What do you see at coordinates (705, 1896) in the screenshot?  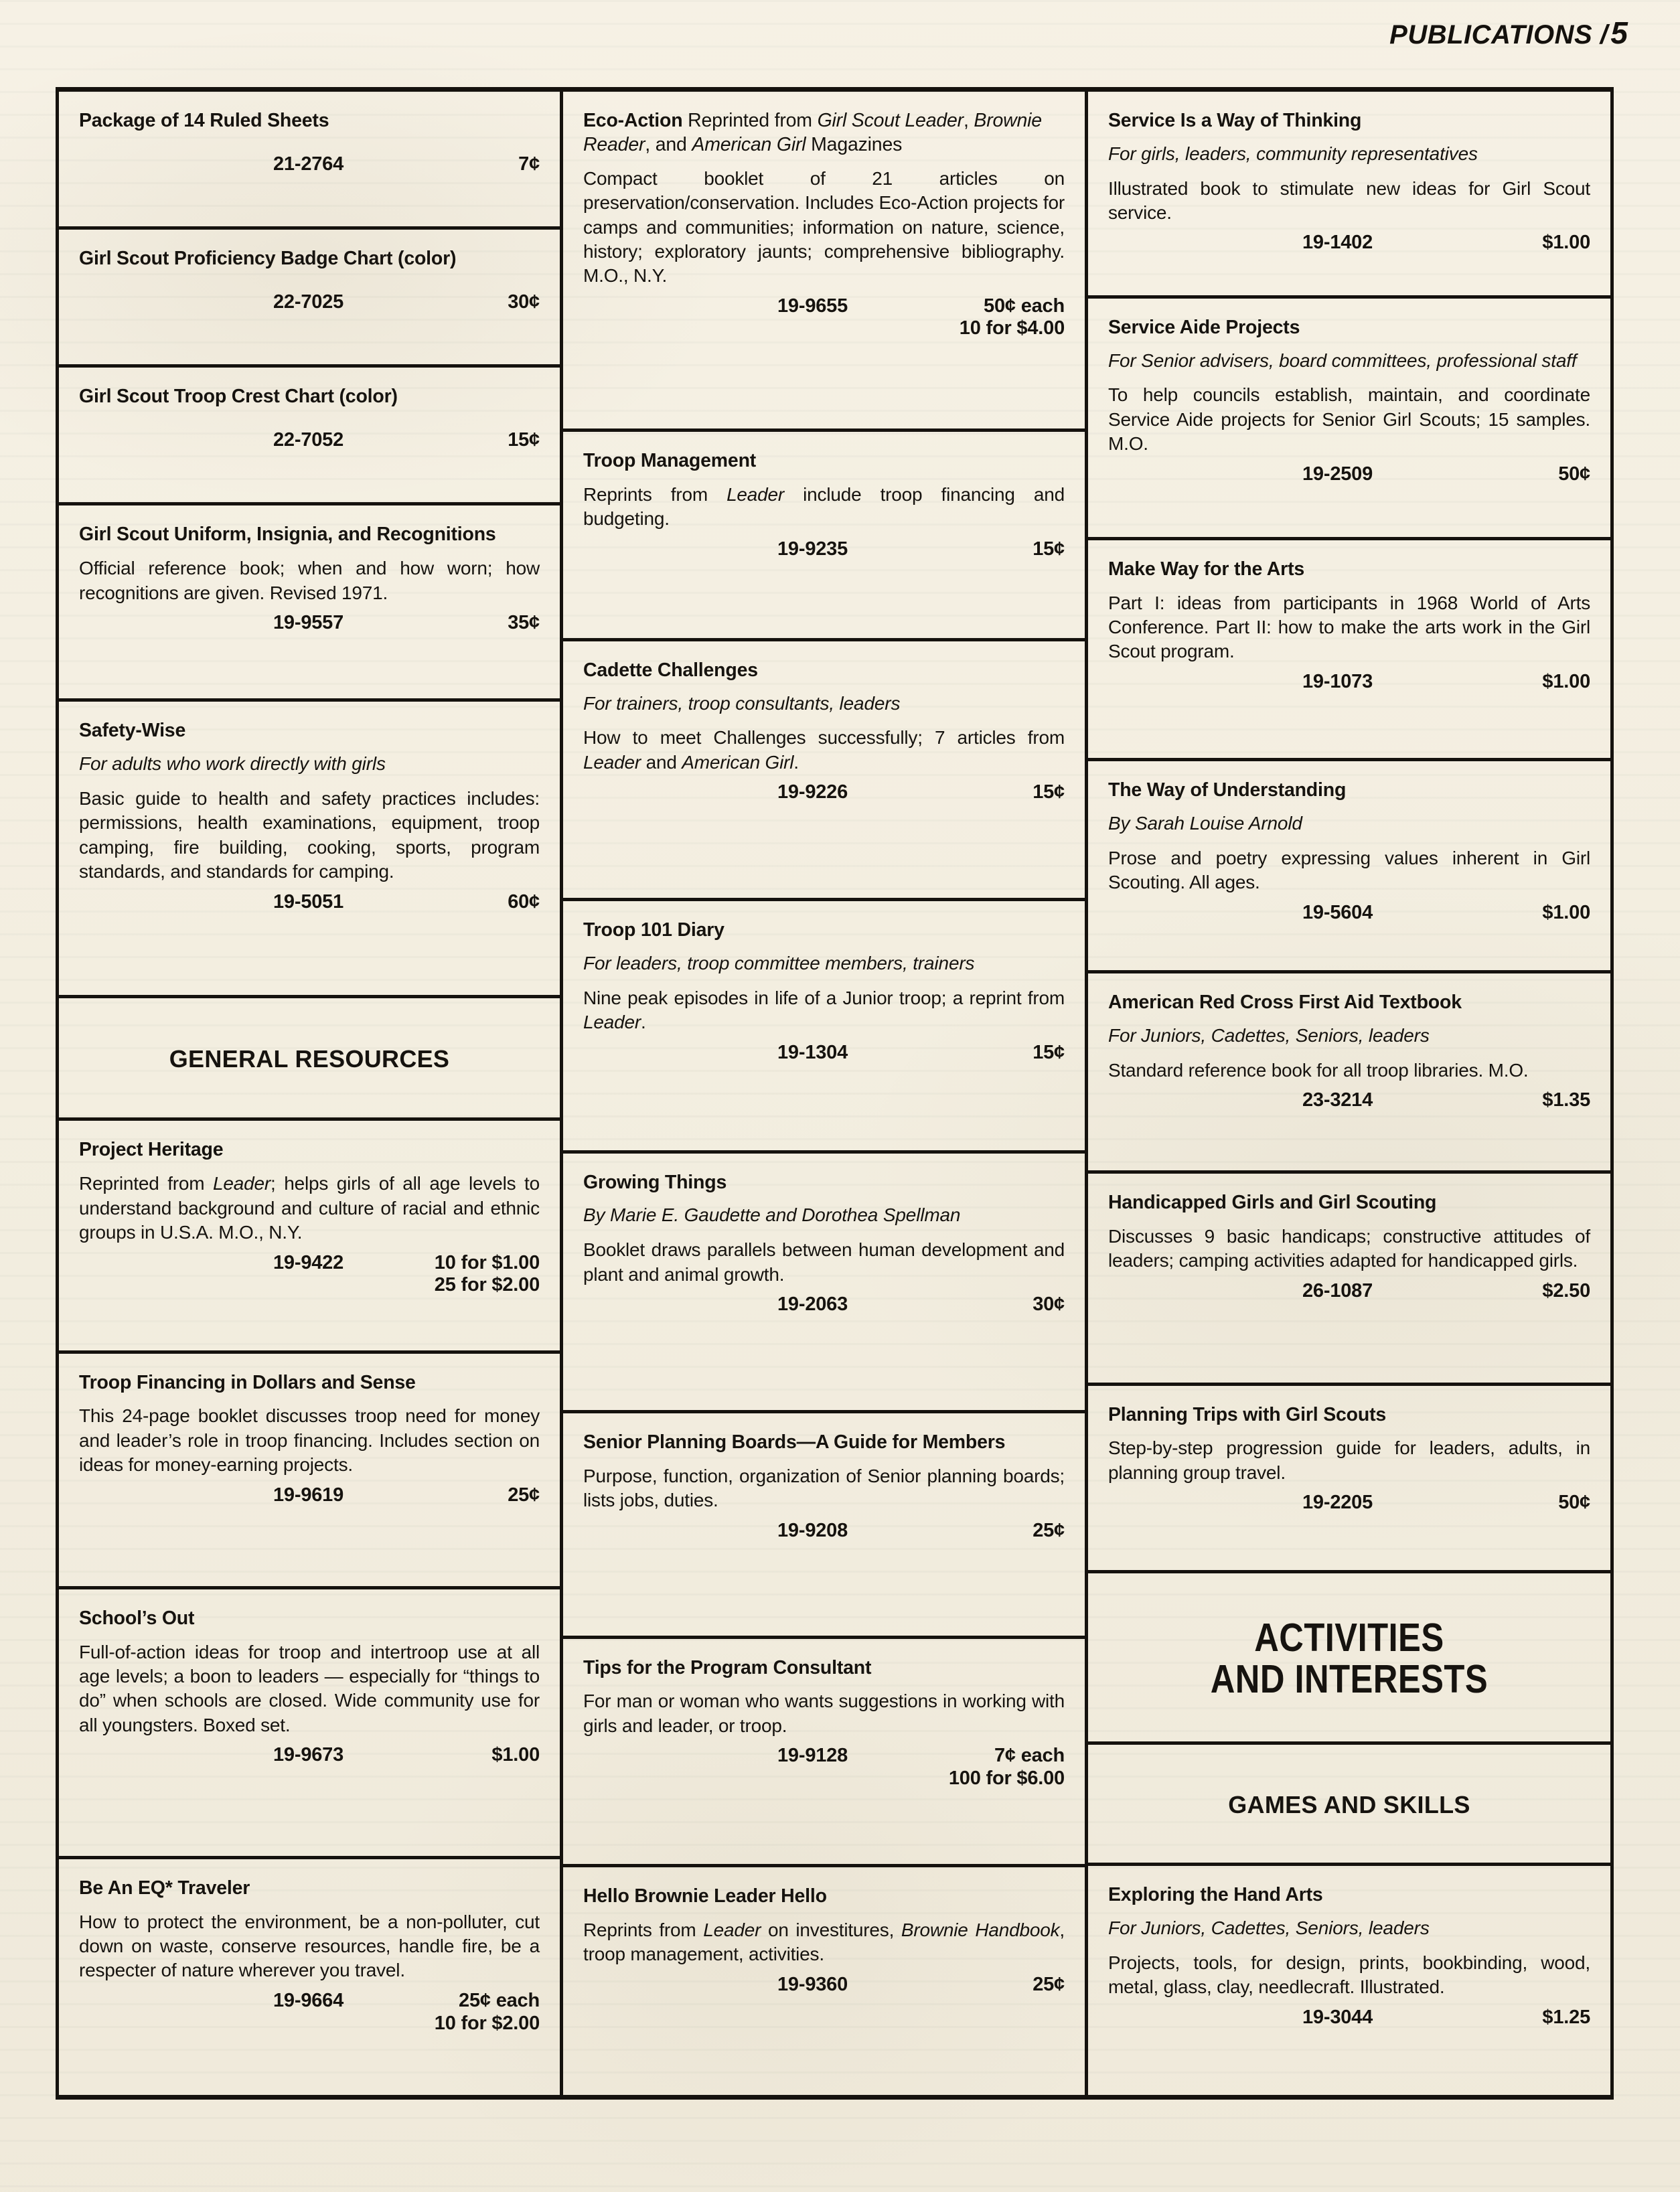 I see `entry-title: Hello Brownie Leader Hello` at bounding box center [705, 1896].